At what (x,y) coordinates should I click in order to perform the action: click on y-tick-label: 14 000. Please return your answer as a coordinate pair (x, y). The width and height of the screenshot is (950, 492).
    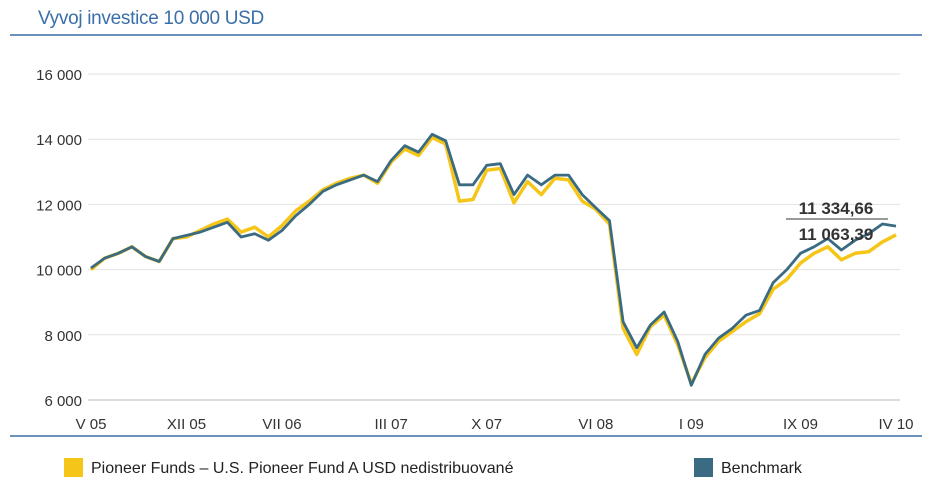
    Looking at the image, I should click on (59, 140).